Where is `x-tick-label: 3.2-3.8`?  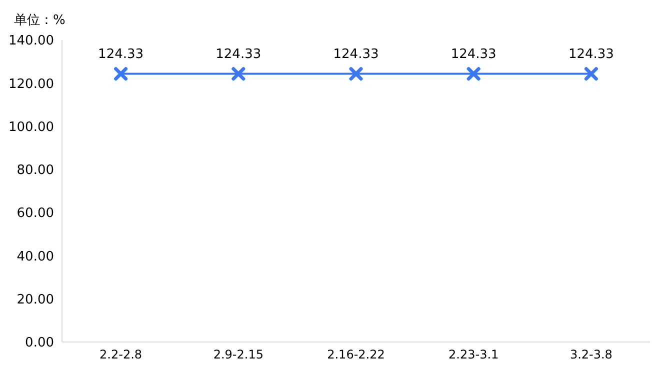
x-tick-label: 3.2-3.8 is located at coordinates (591, 355).